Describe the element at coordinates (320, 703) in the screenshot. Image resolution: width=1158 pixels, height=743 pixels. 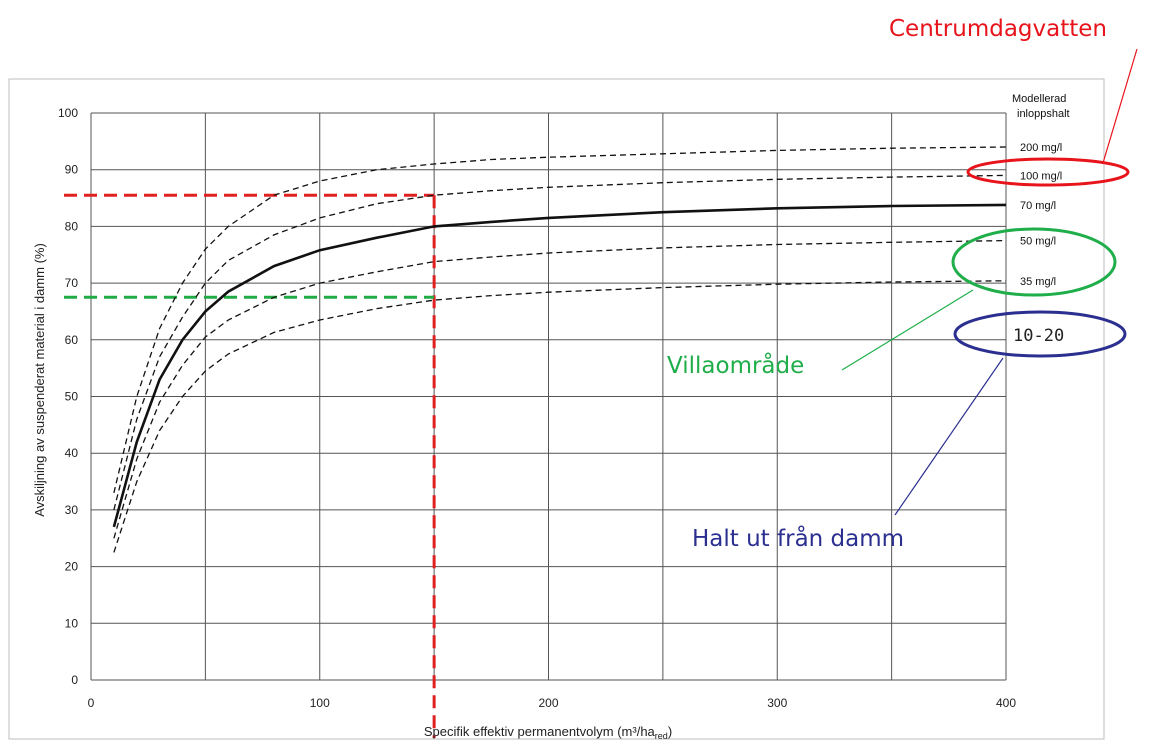
I see `x-tick-label: 100` at that location.